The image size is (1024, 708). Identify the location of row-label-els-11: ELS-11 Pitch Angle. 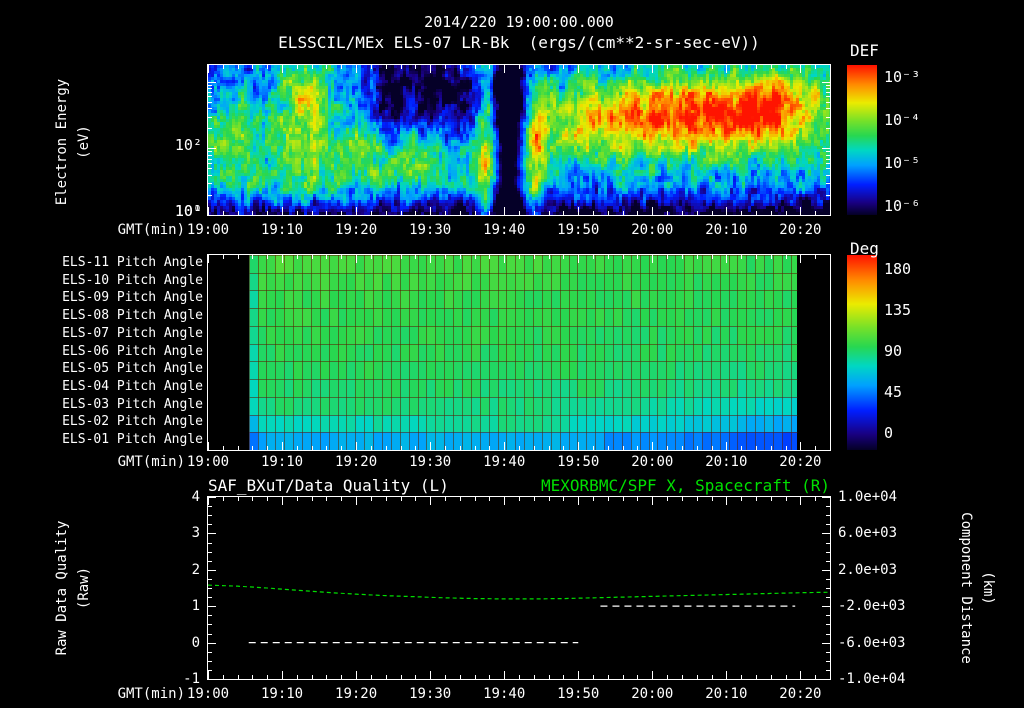
(132, 262).